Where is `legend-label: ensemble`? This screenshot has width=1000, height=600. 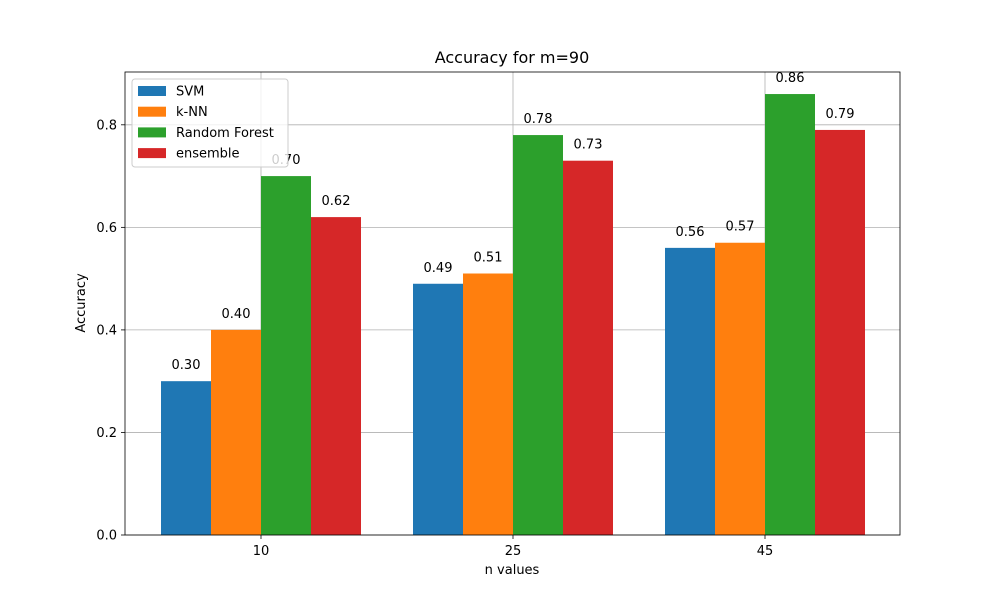 legend-label: ensemble is located at coordinates (208, 154).